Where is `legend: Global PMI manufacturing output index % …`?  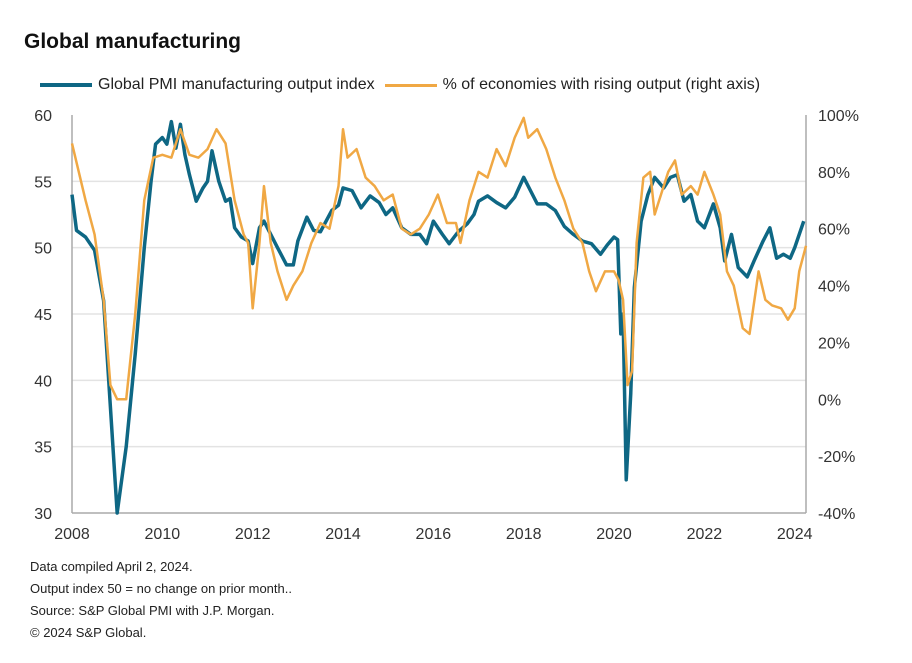 legend: Global PMI manufacturing output index % … is located at coordinates (405, 85).